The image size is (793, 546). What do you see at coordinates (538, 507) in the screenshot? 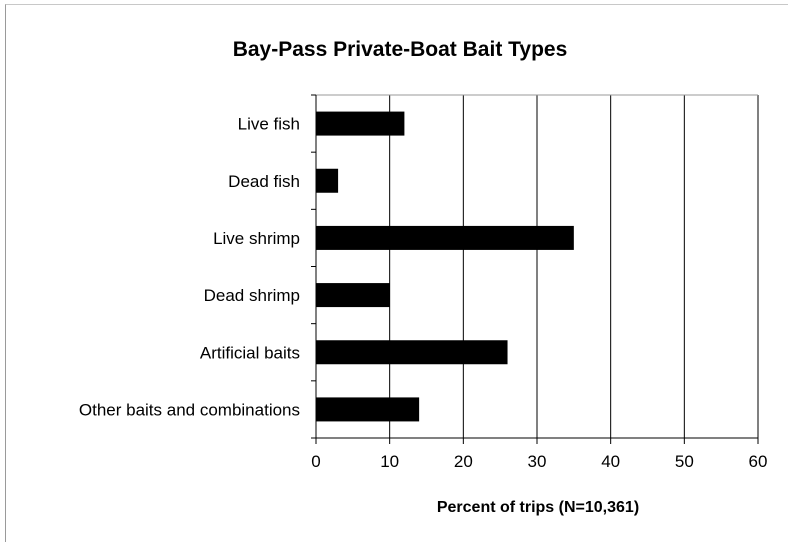
I see `x-axis-label: Percent of trips (N=10,361)` at bounding box center [538, 507].